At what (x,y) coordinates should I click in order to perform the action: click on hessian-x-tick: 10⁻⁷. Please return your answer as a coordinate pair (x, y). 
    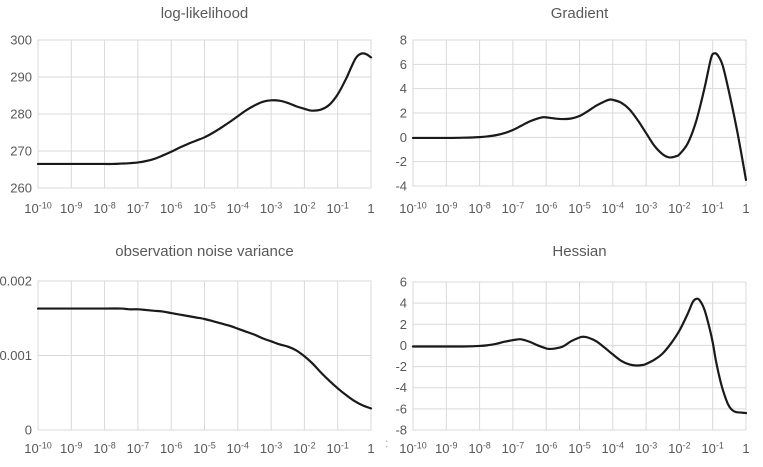
    Looking at the image, I should click on (513, 449).